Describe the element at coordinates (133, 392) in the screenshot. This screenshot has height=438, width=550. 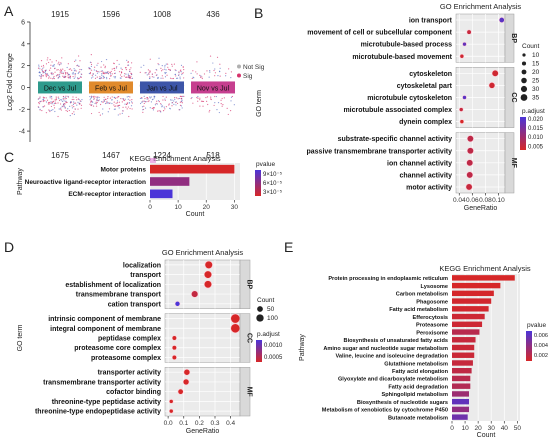
I see `term-label: cofactor binding` at that location.